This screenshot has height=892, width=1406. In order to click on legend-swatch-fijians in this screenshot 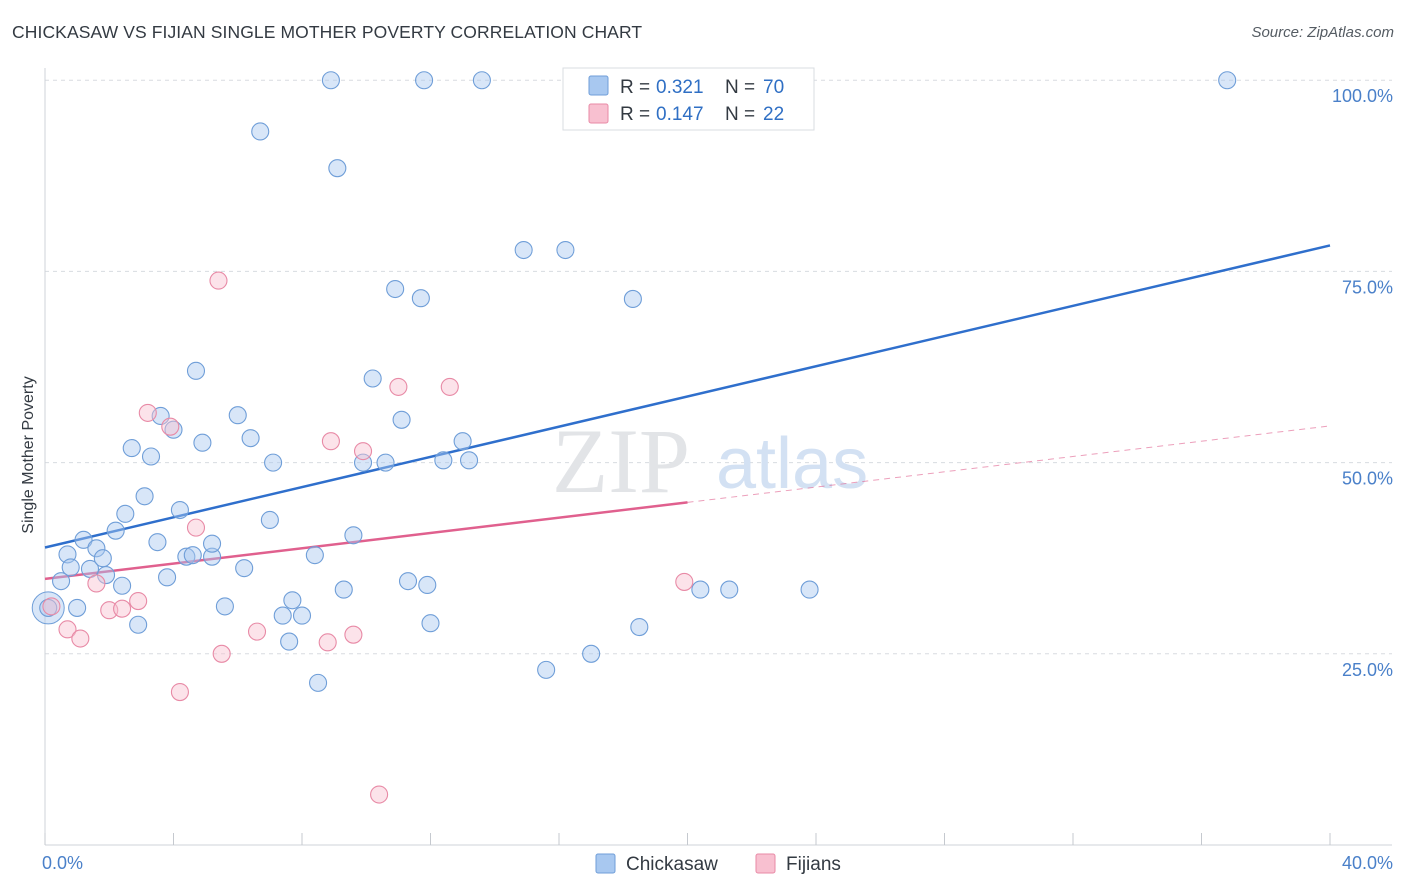, I will do `click(765, 863)`.